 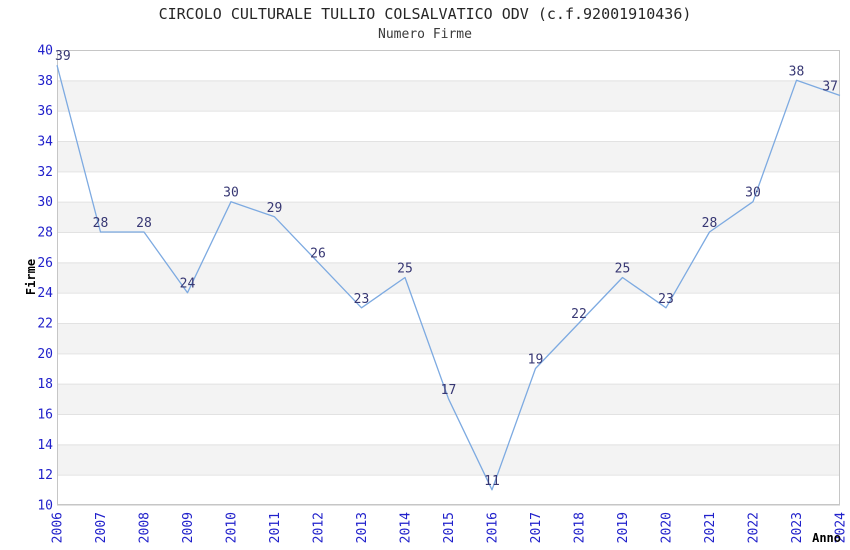 I want to click on y-tick-label: 38, so click(x=45, y=81).